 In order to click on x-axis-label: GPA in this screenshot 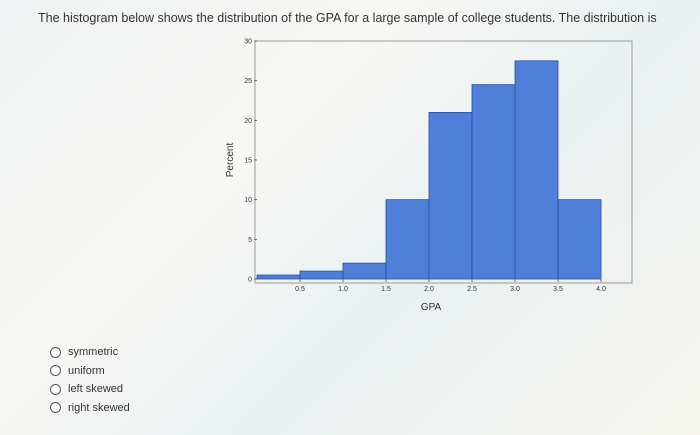, I will do `click(431, 307)`.